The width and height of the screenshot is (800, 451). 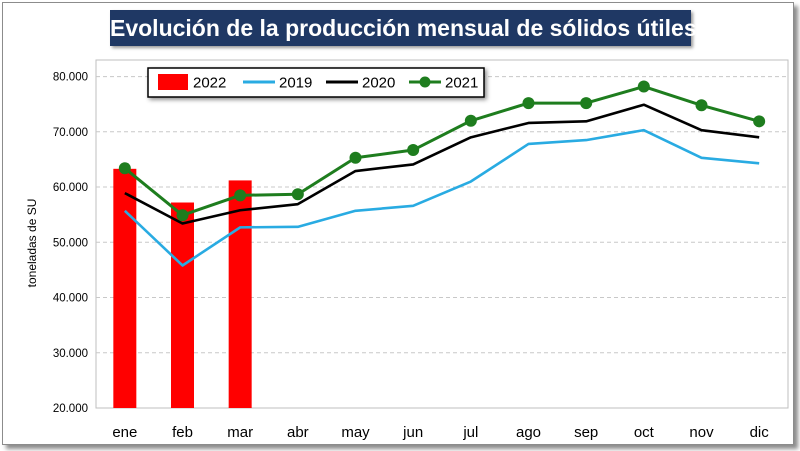 I want to click on x-tick-label: jul, so click(x=470, y=432).